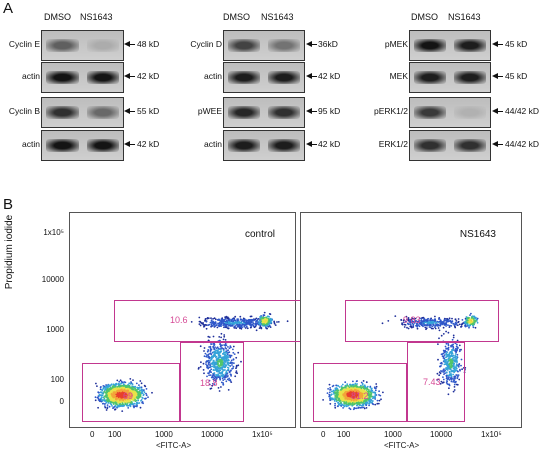  I want to click on blot-label: ERK1/2, so click(393, 144).